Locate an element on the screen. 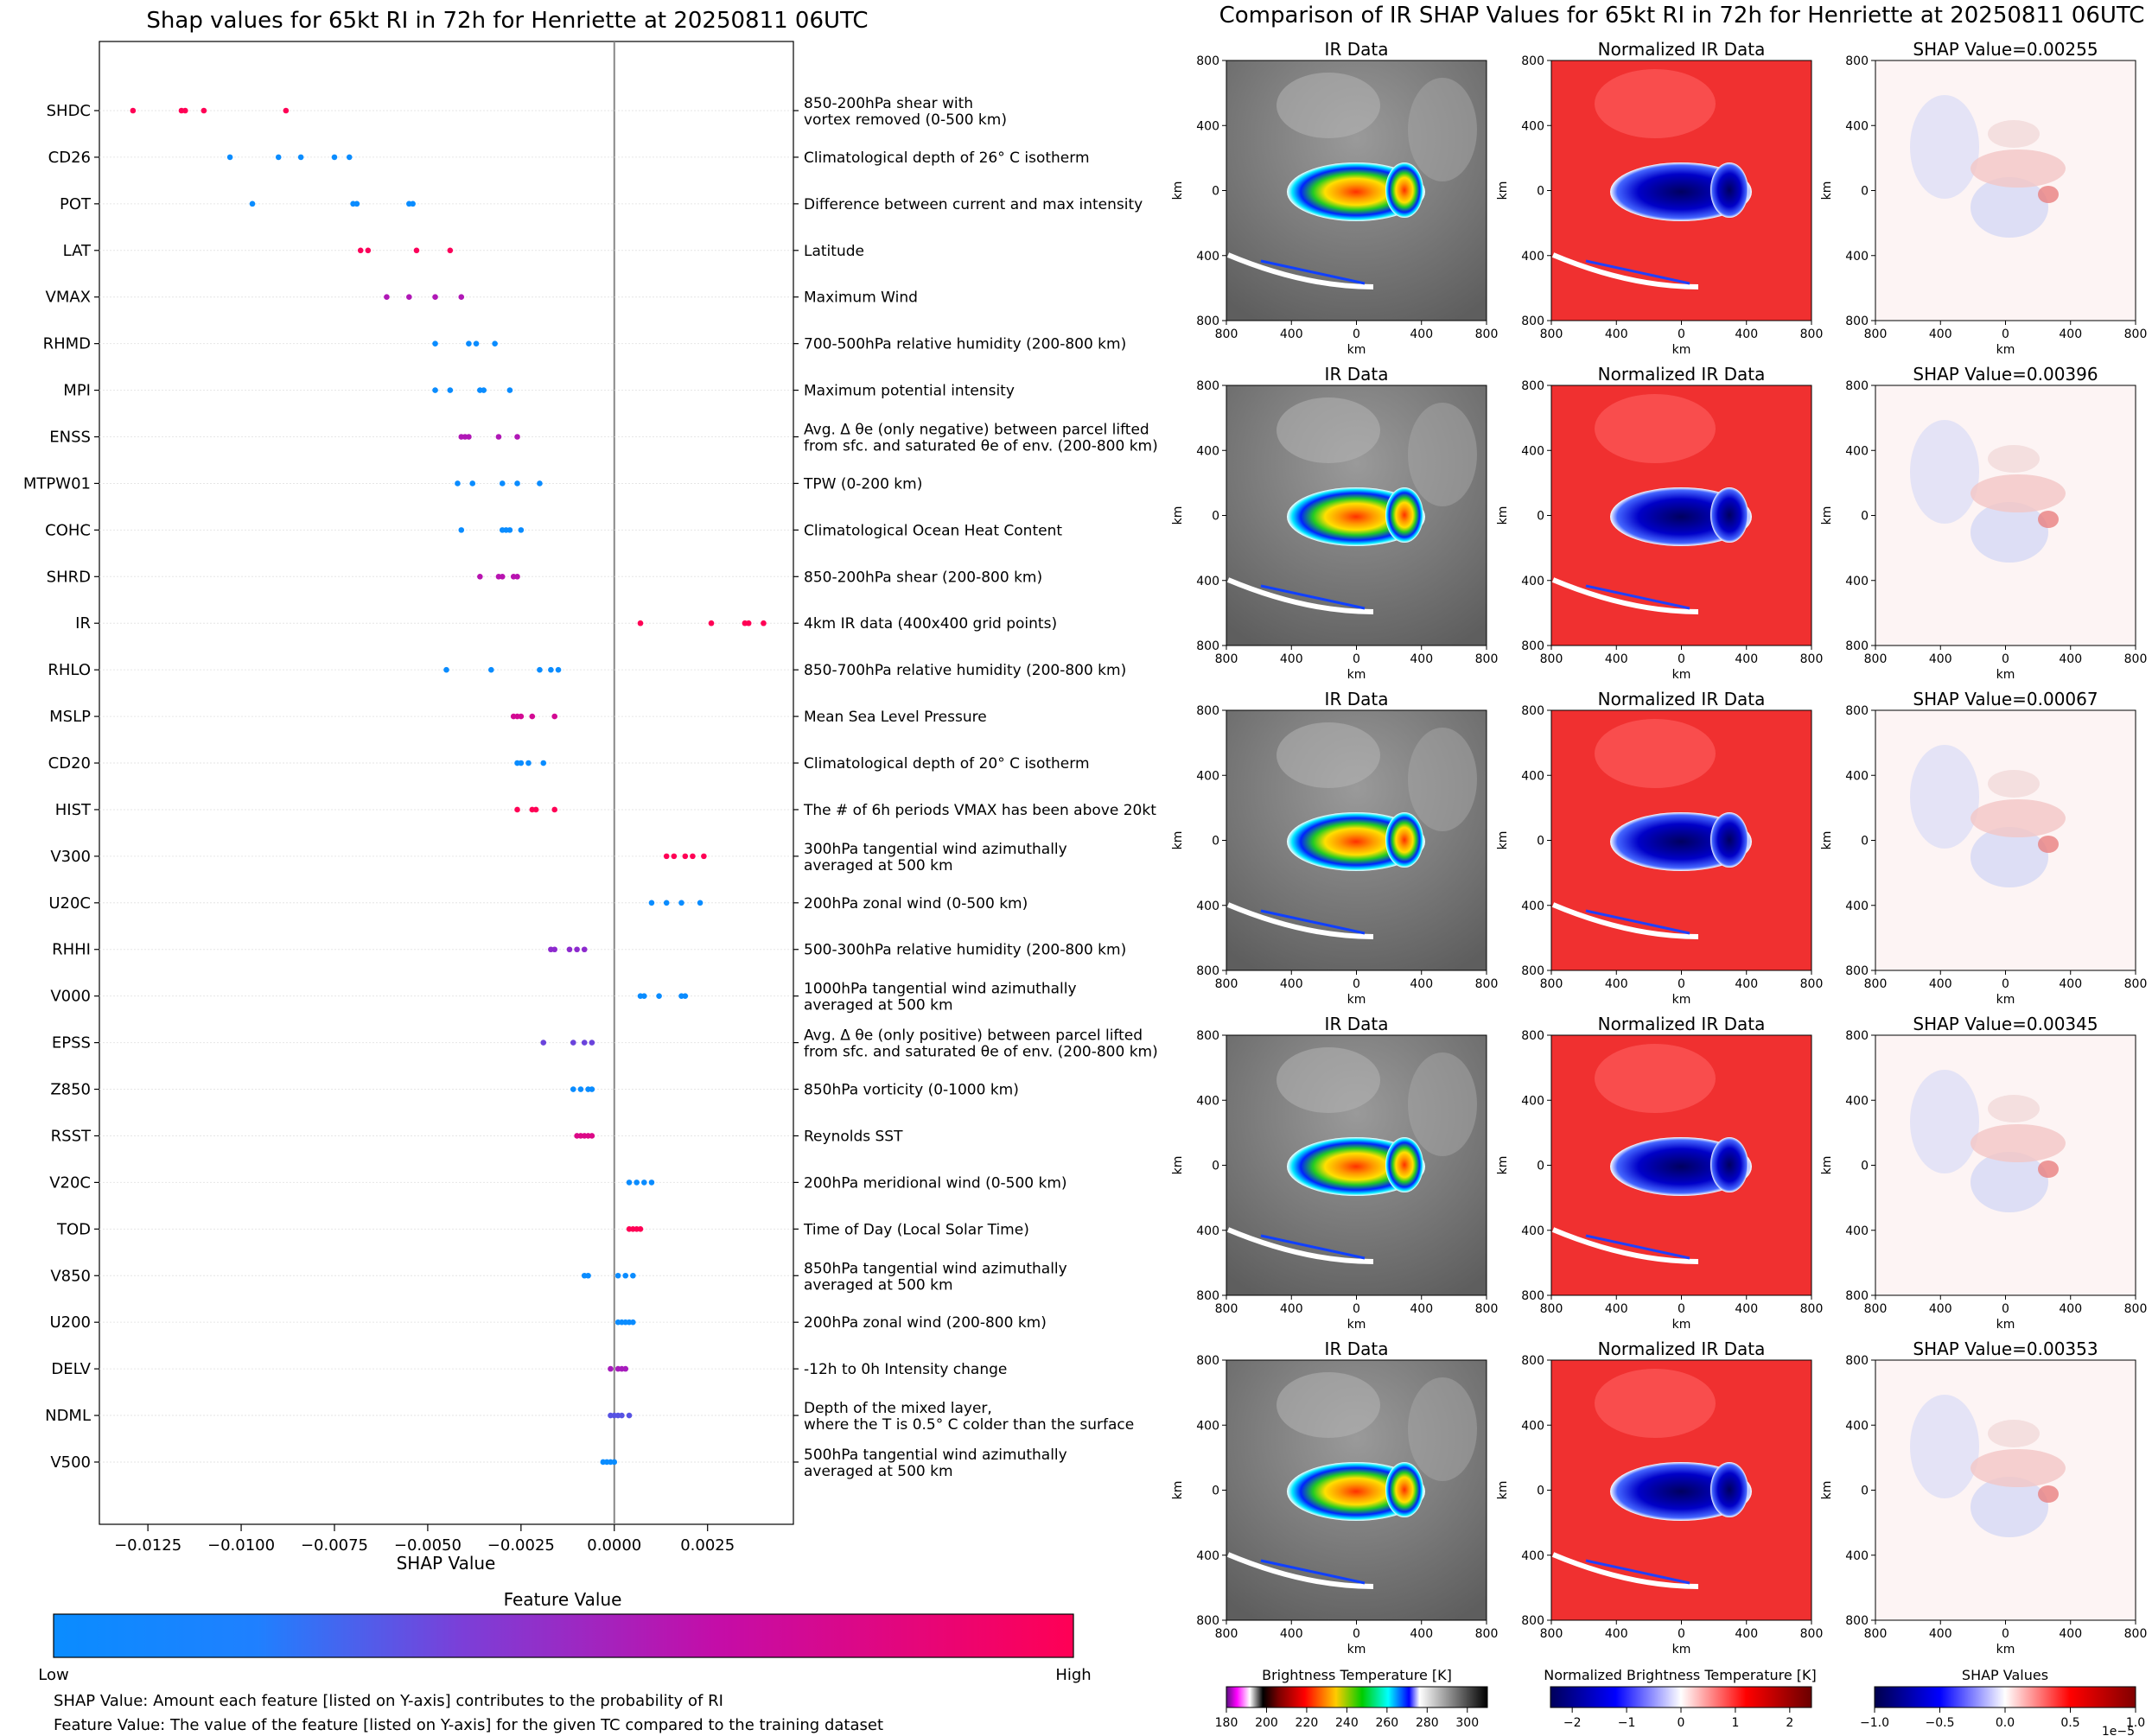 The width and height of the screenshot is (2152, 1736). colorbar-tick-label: 280 is located at coordinates (1427, 1723).